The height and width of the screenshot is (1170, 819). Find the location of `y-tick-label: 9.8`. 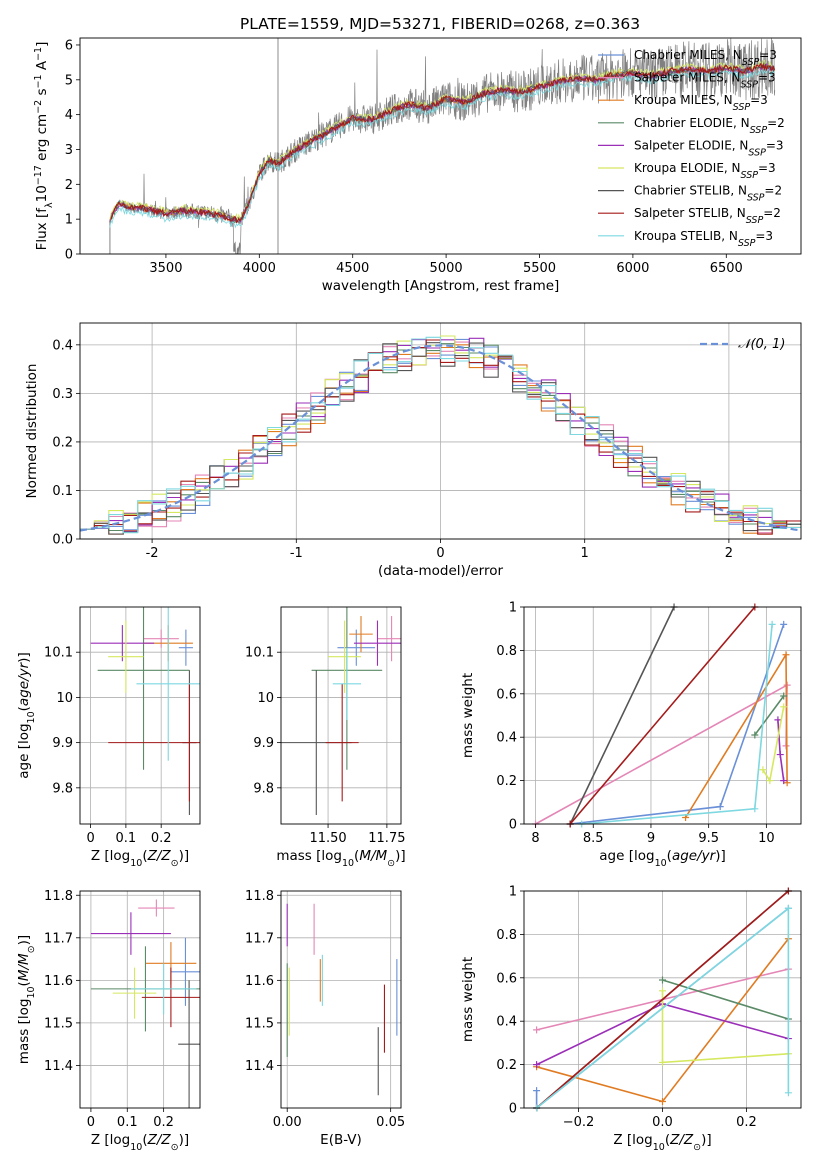

y-tick-label: 9.8 is located at coordinates (62, 788).